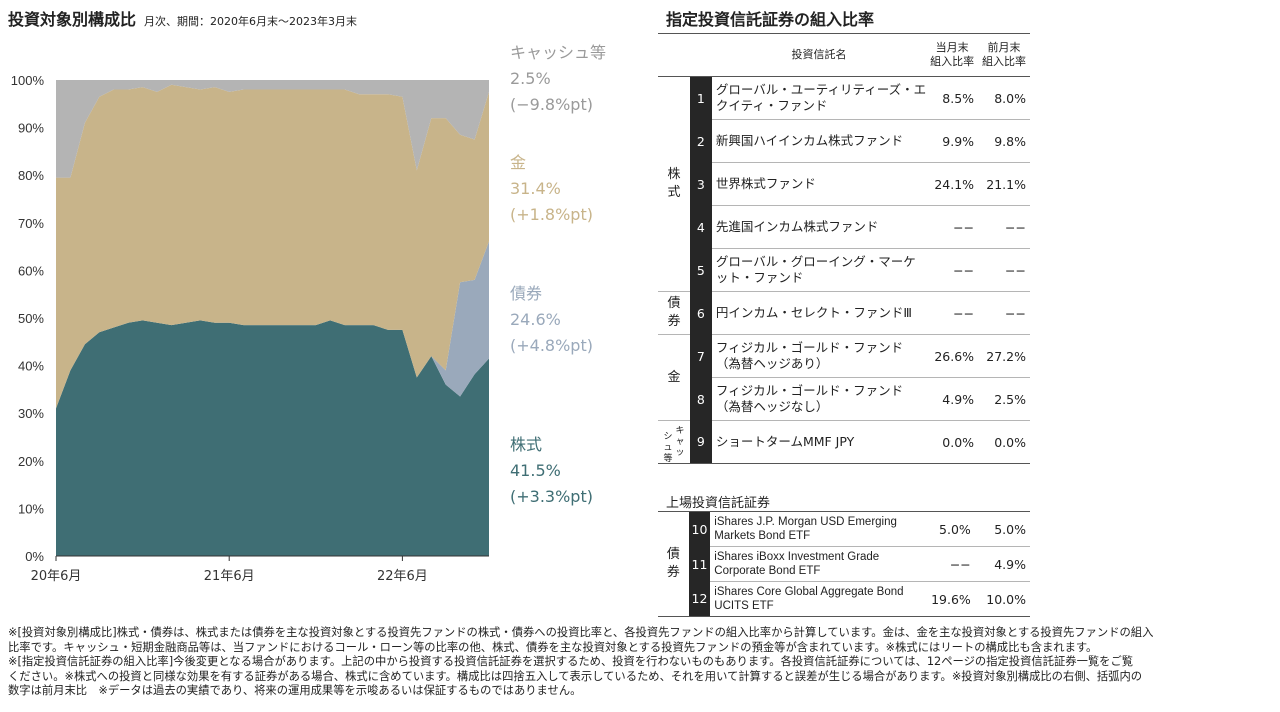 The height and width of the screenshot is (712, 1280). What do you see at coordinates (34, 556) in the screenshot?
I see `y-tick-label: 0%` at bounding box center [34, 556].